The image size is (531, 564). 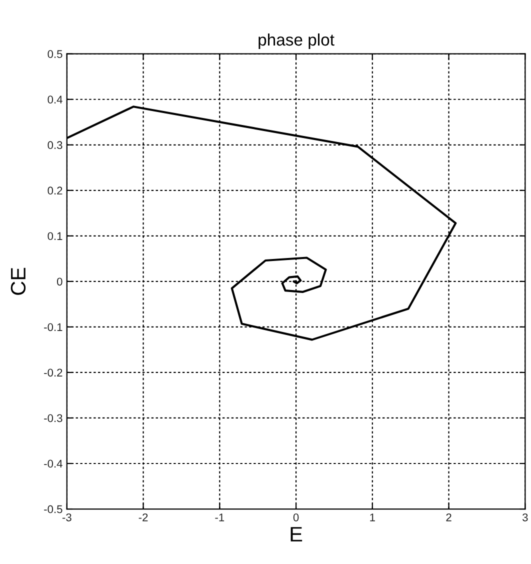 I want to click on y-axis-title: CE, so click(x=18, y=281).